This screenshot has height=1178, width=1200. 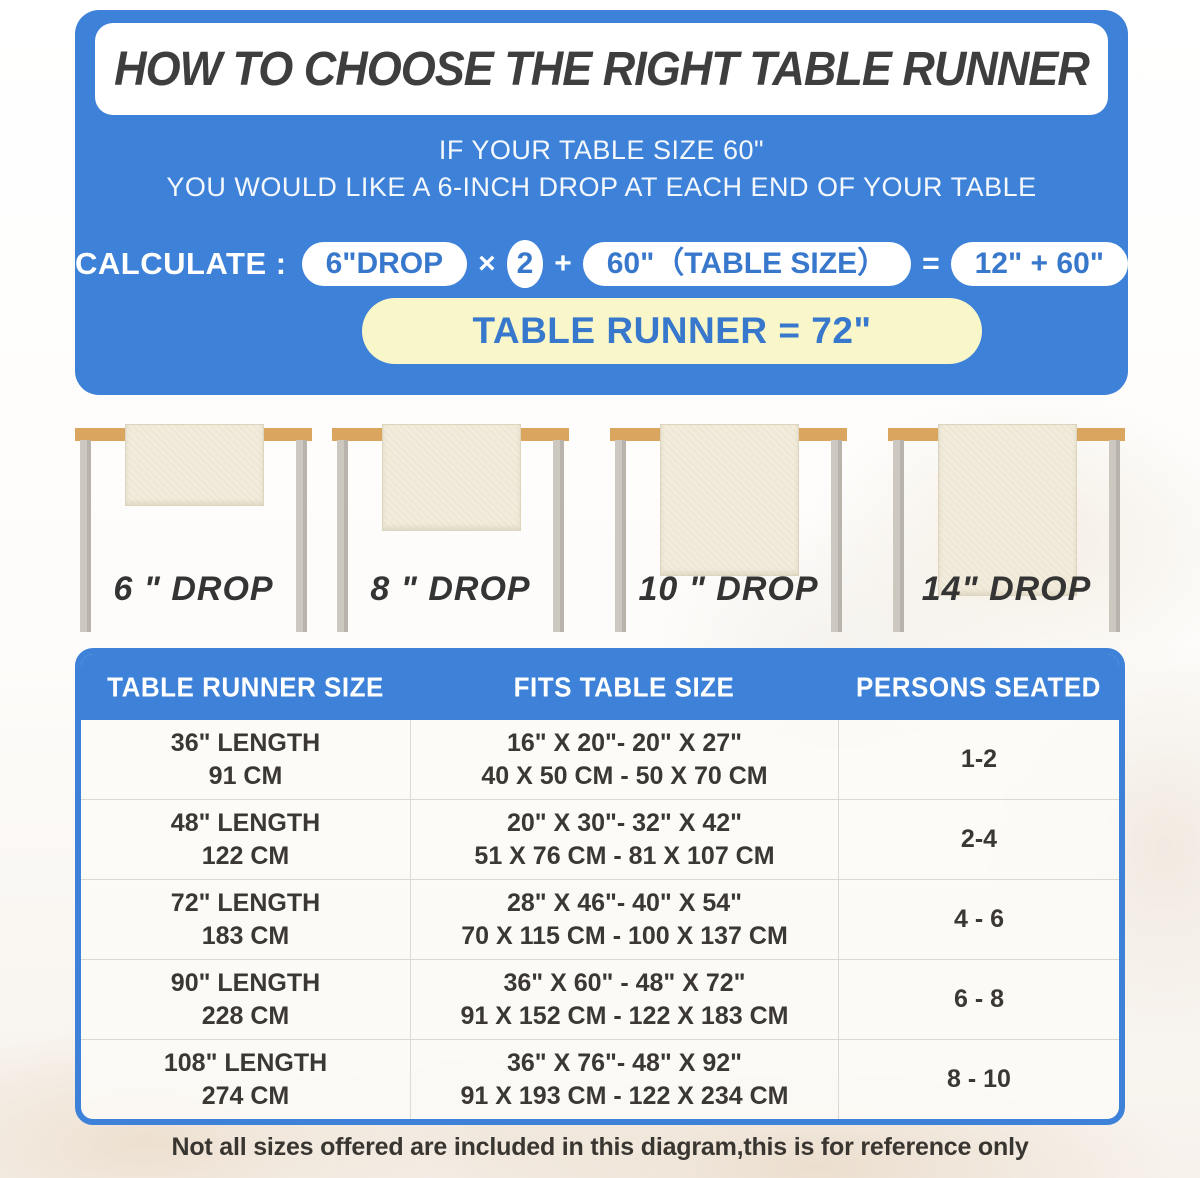 What do you see at coordinates (978, 839) in the screenshot?
I see `persons-cell: 2-4` at bounding box center [978, 839].